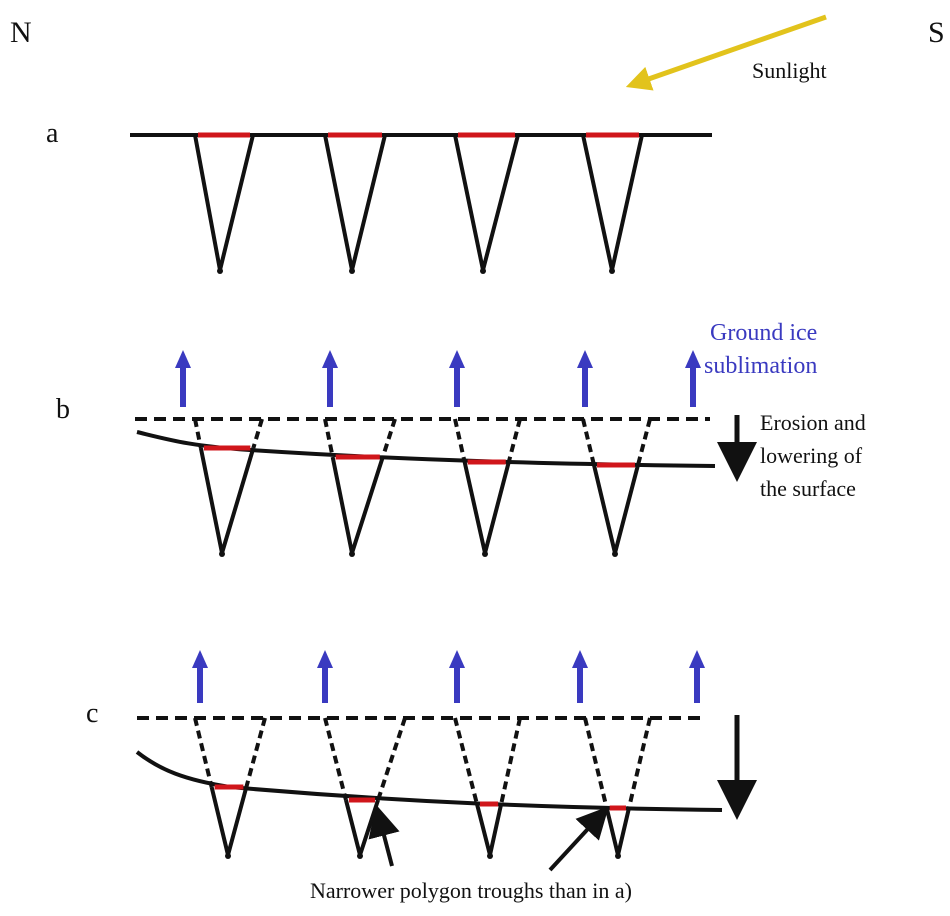 The height and width of the screenshot is (916, 950). What do you see at coordinates (936, 32) in the screenshot?
I see `south-label: S` at bounding box center [936, 32].